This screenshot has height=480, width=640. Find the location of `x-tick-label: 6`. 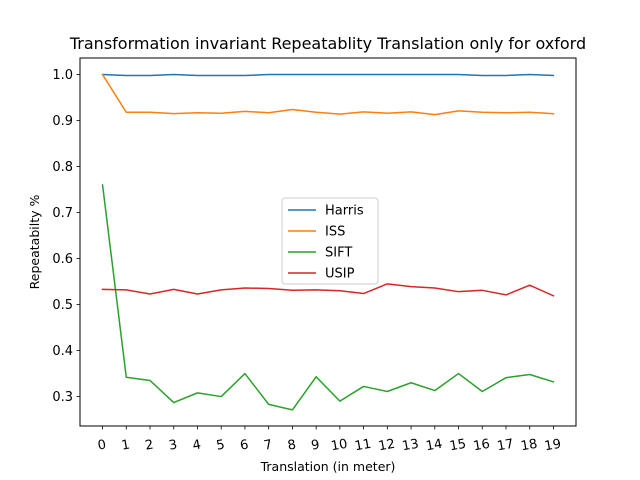

x-tick-label: 6 is located at coordinates (244, 445).